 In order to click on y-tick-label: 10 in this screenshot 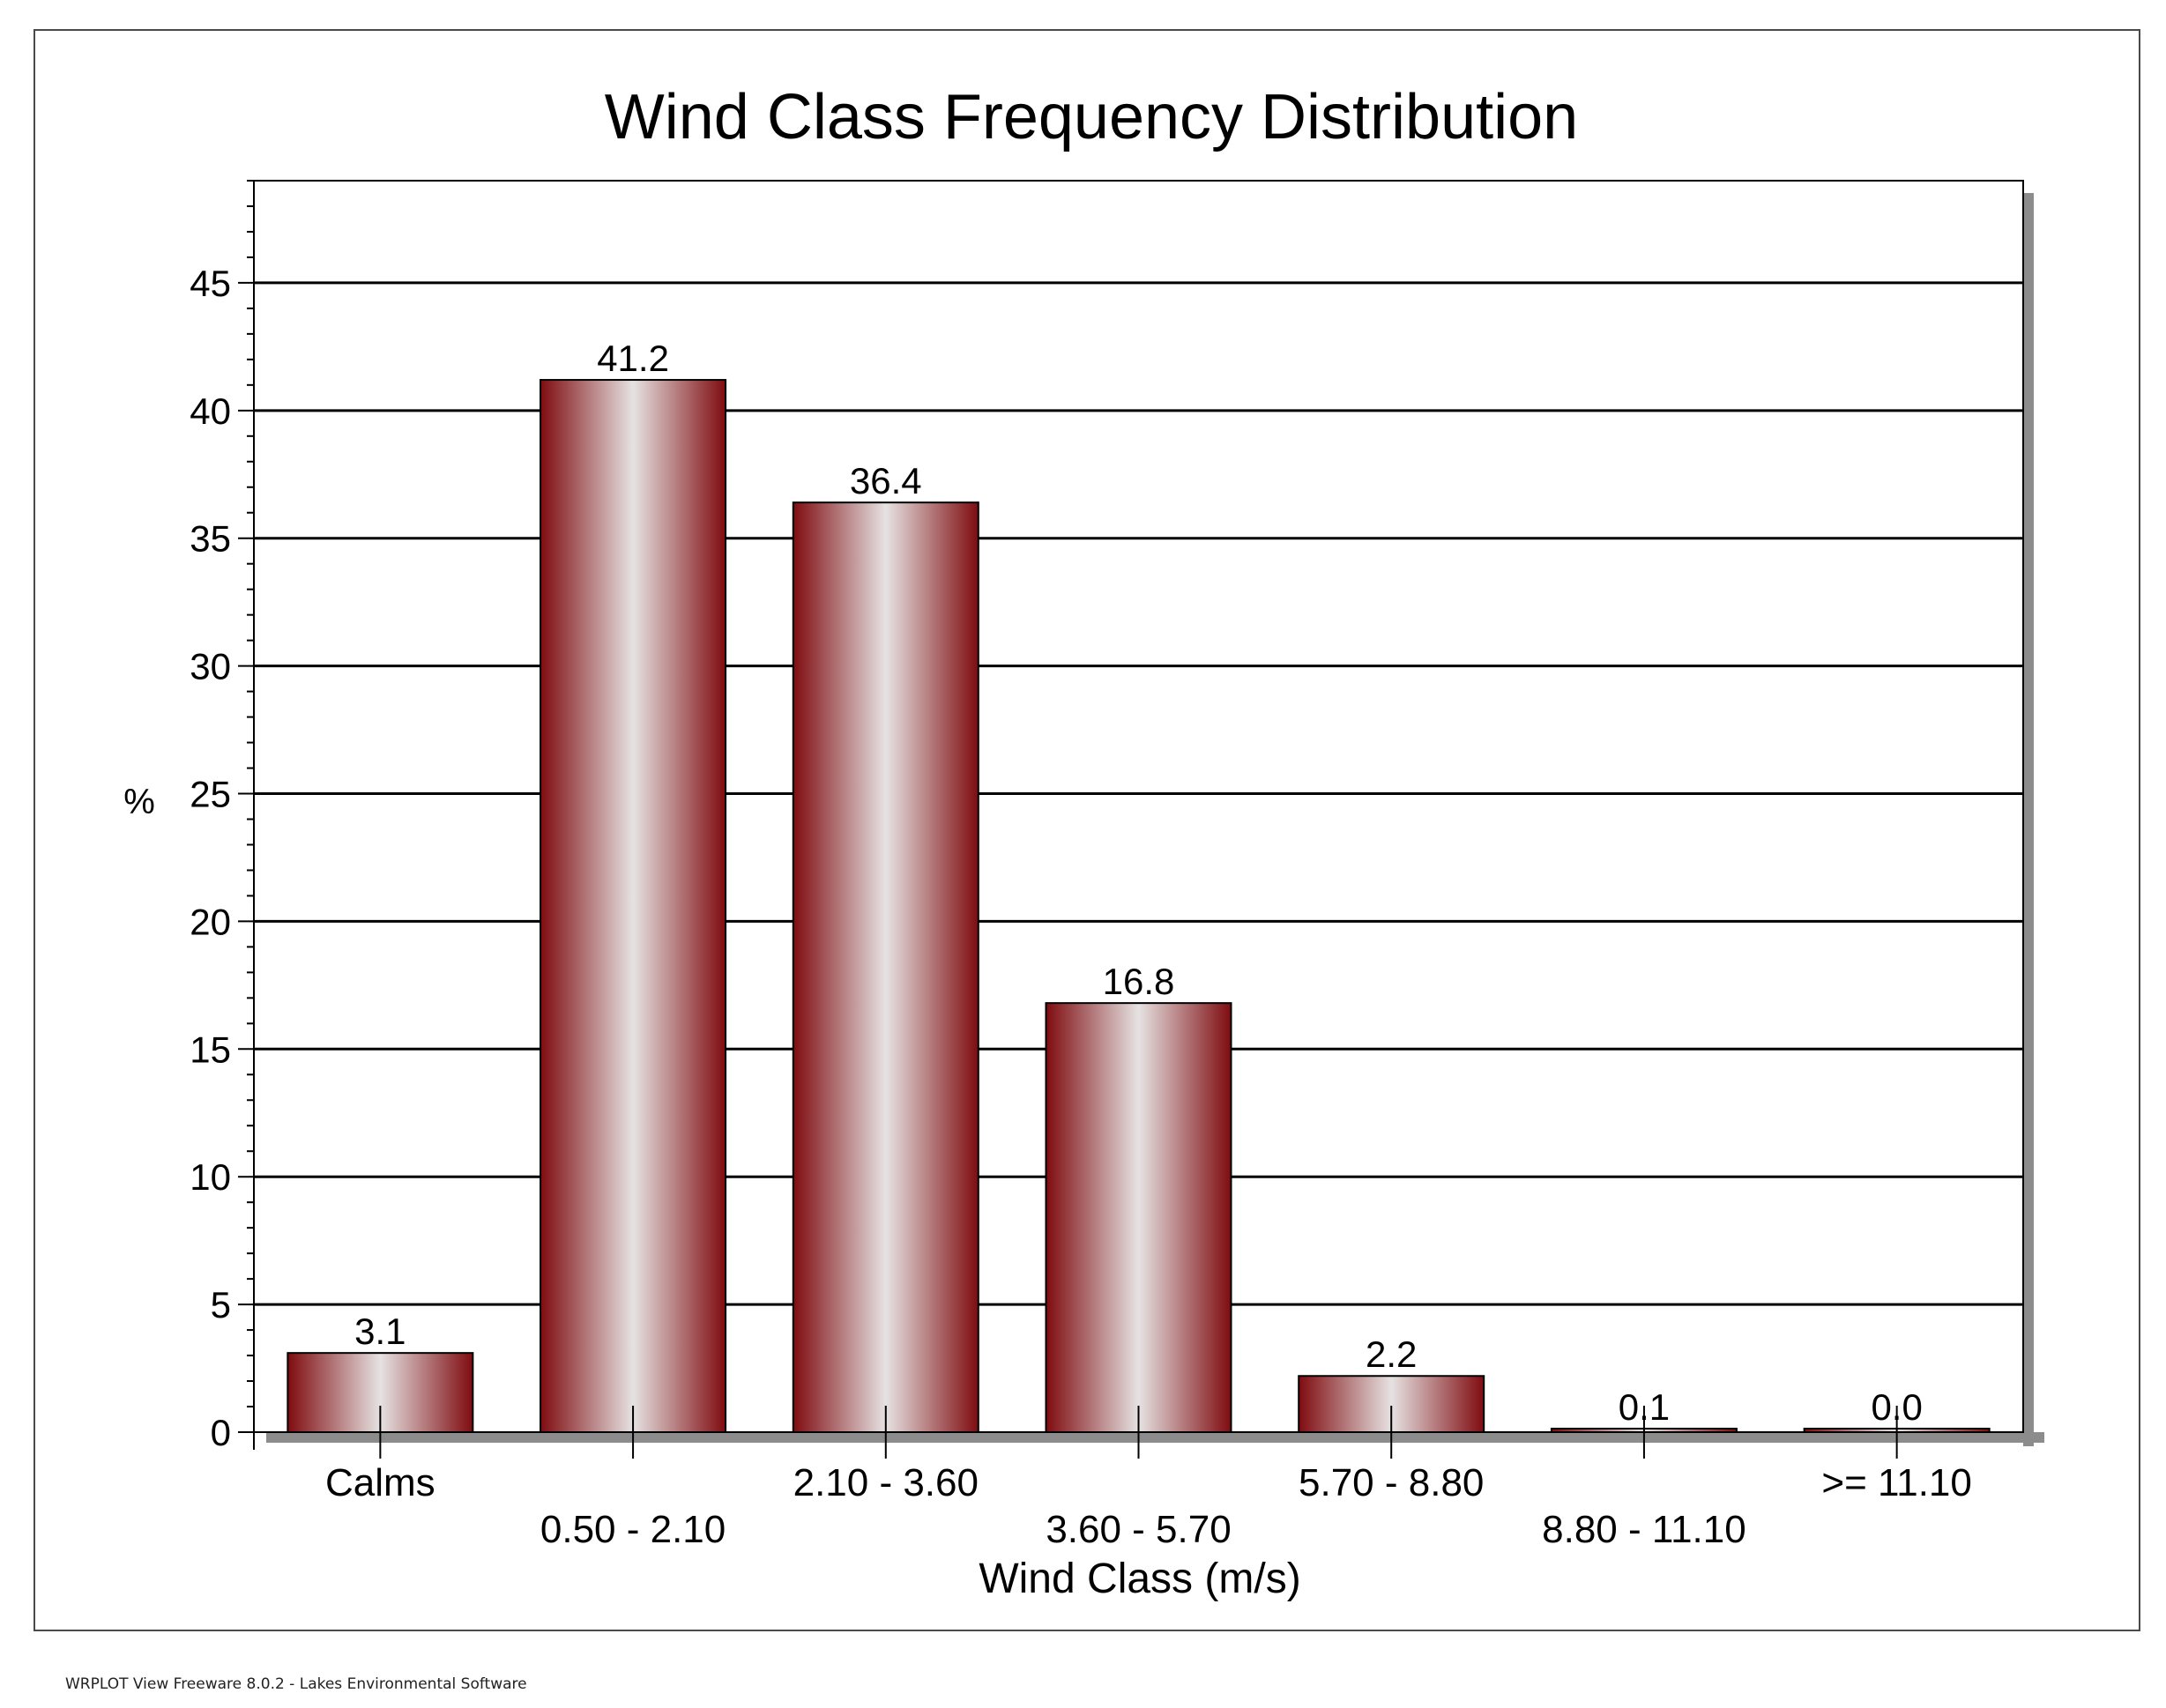, I will do `click(210, 1177)`.